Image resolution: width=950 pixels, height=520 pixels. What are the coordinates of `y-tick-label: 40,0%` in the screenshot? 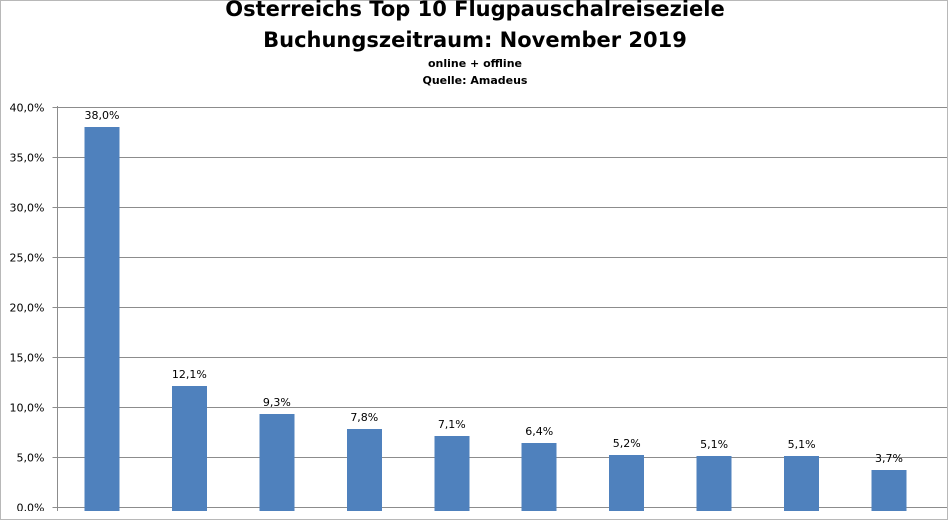 It's located at (27, 108).